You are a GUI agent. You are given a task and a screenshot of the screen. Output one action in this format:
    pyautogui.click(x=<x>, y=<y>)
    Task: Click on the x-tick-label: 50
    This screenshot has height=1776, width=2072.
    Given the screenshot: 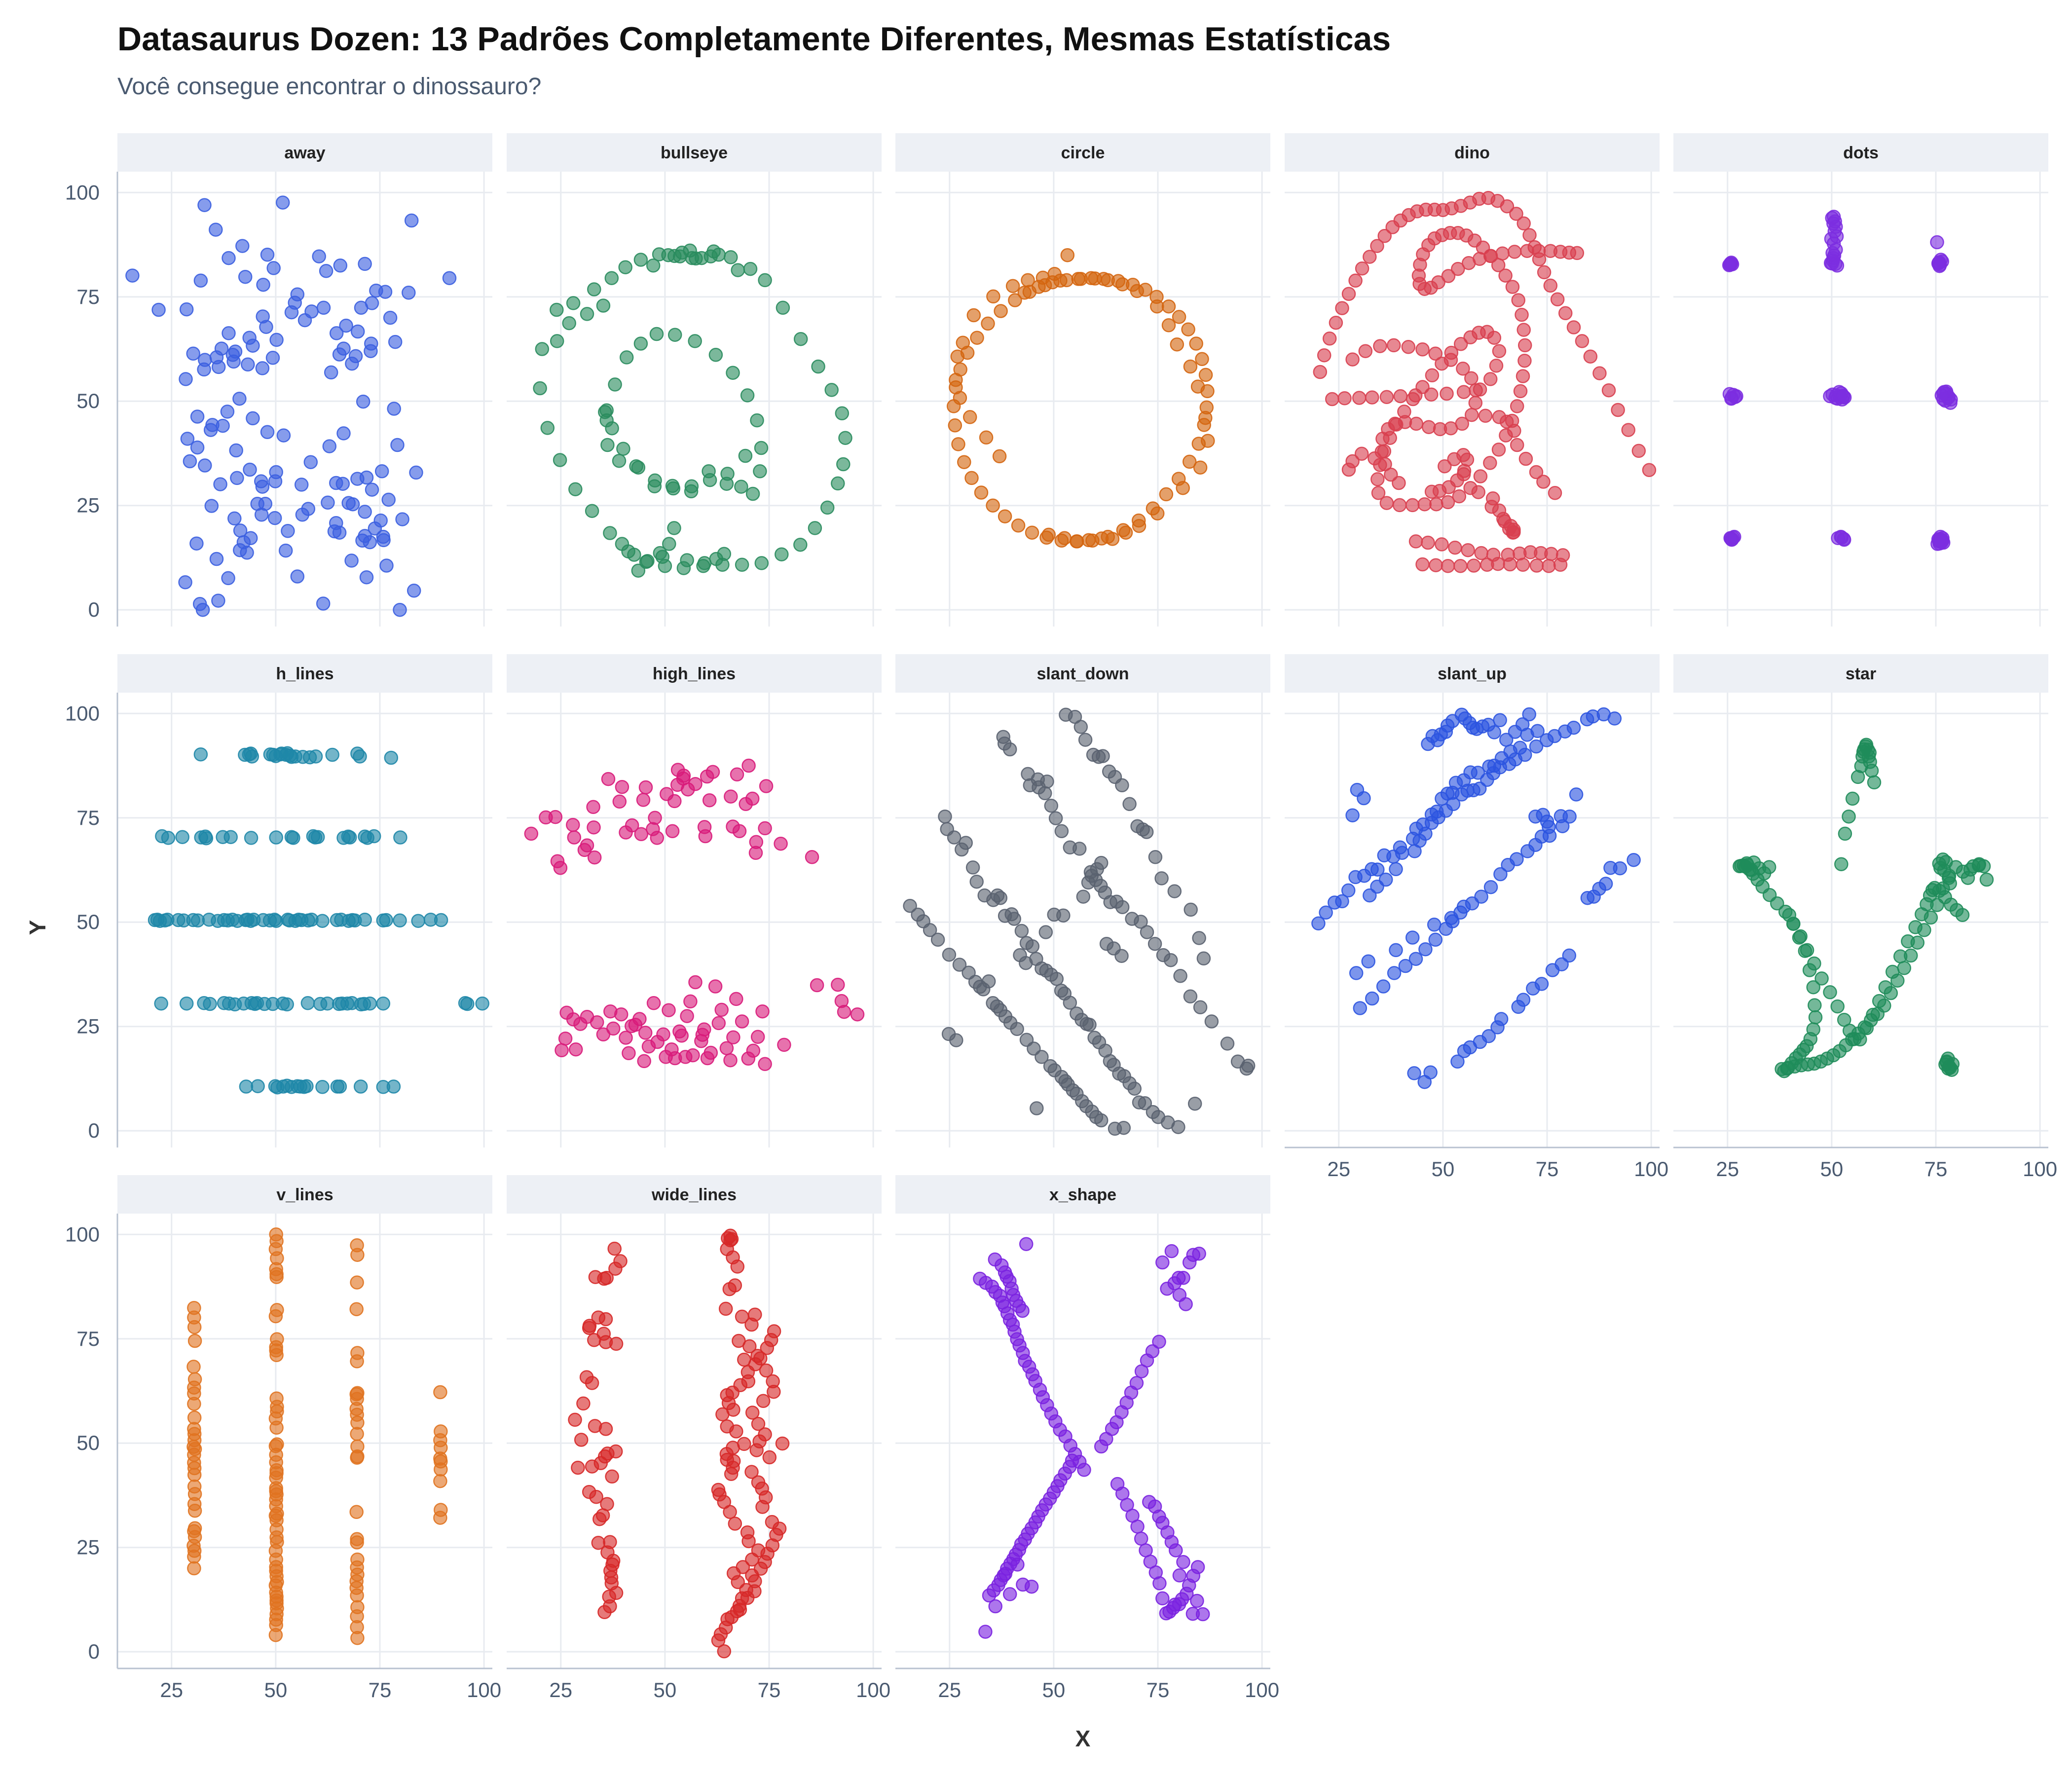 What is the action you would take?
    pyautogui.click(x=1832, y=1169)
    